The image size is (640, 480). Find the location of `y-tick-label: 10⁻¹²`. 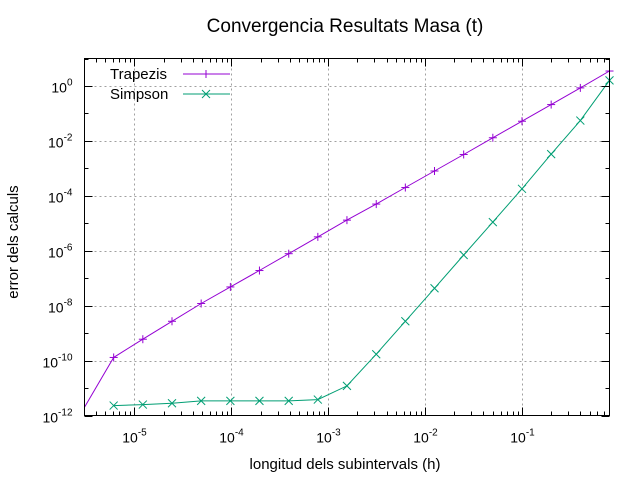

y-tick-label: 10⁻¹² is located at coordinates (57, 417).